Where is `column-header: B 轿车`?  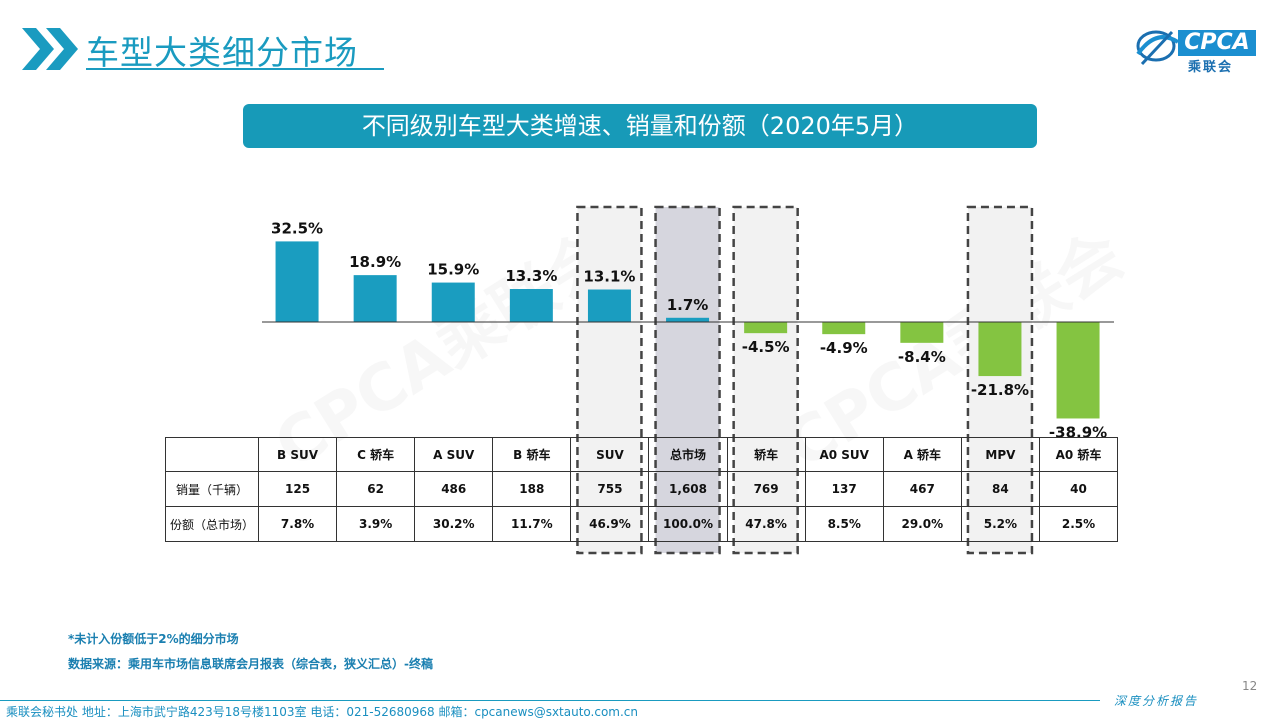
column-header: B 轿车 is located at coordinates (532, 454).